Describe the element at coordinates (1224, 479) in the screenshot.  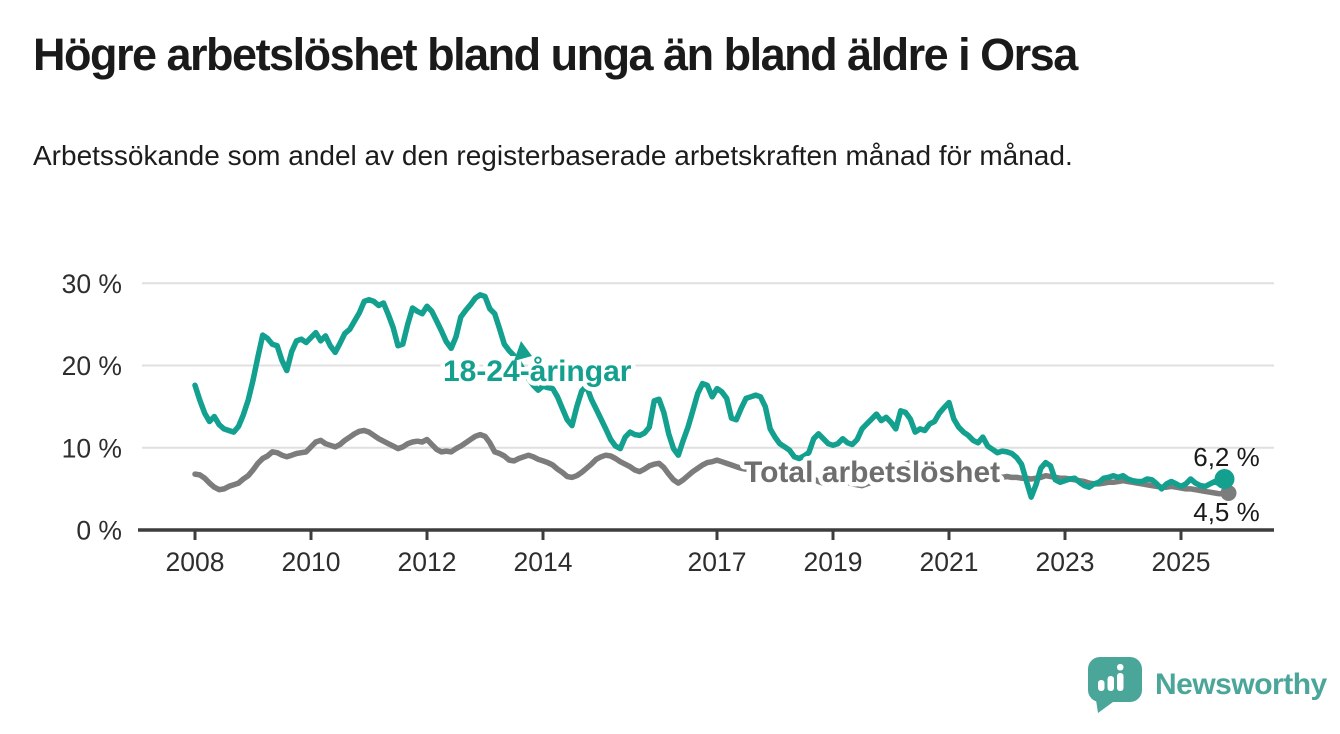
I see `series-end-dot-youth` at that location.